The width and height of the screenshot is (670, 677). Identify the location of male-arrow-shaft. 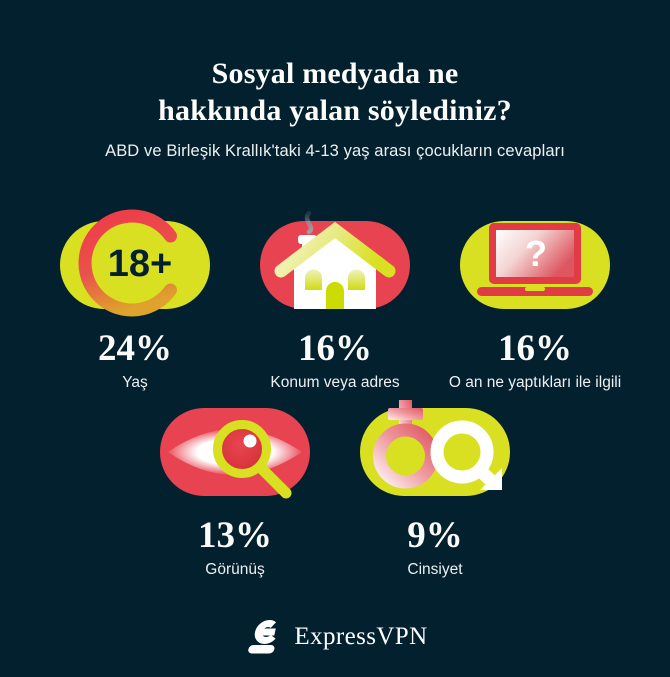
(485, 475).